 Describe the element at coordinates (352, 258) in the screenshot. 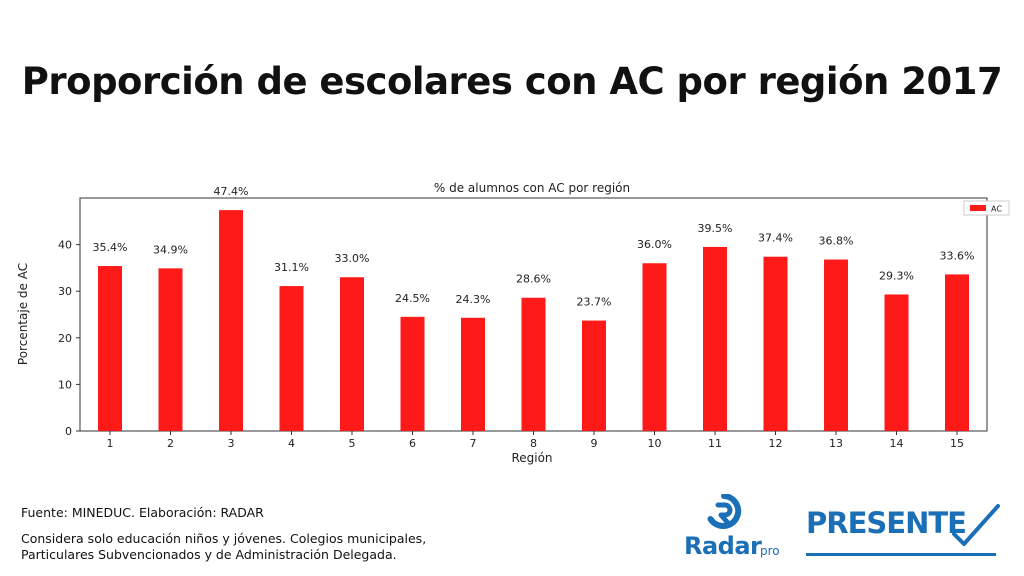

I see `data-label-region-5: 33.0%` at that location.